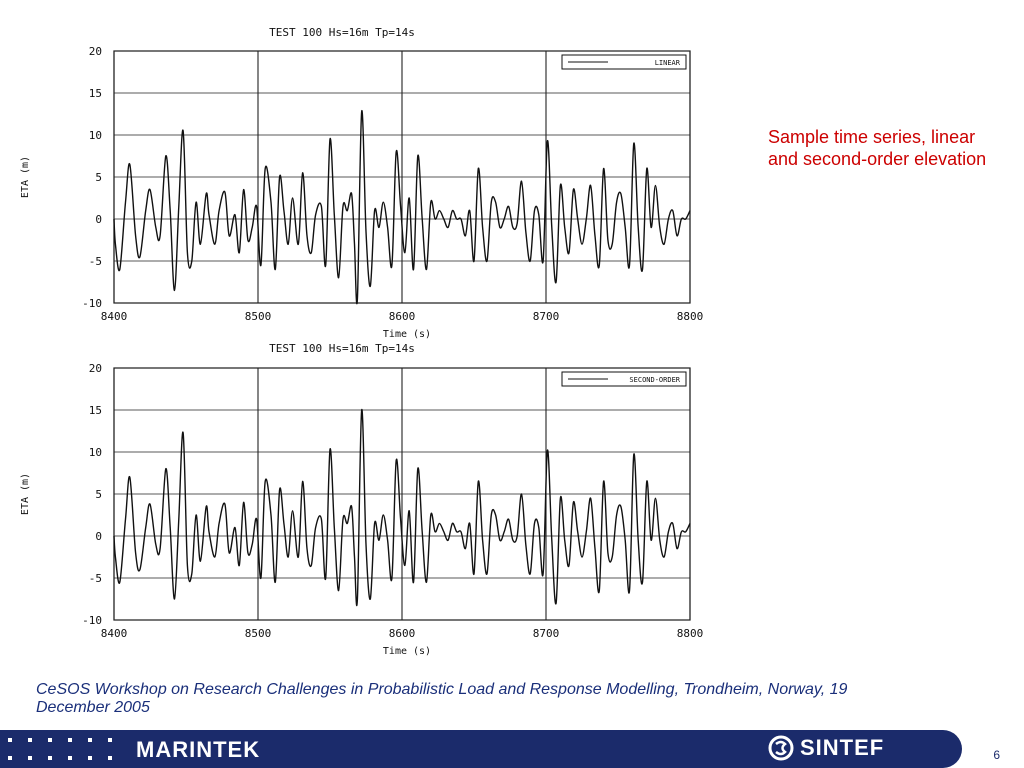 Image resolution: width=1024 pixels, height=768 pixels. Describe the element at coordinates (654, 380) in the screenshot. I see `legend-label: SECOND-ORDER` at that location.